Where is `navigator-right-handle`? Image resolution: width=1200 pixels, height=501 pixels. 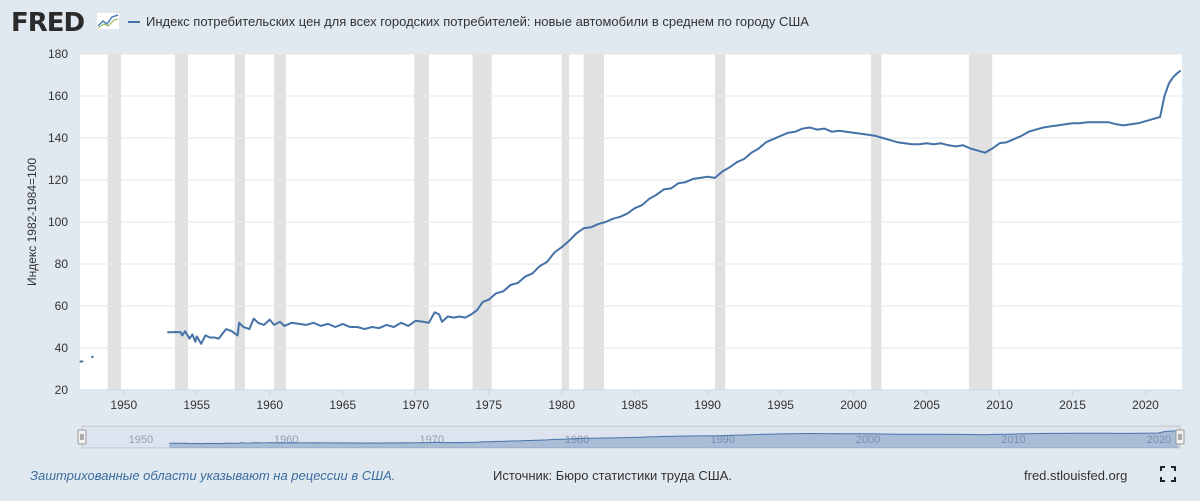
navigator-right-handle is located at coordinates (1180, 437).